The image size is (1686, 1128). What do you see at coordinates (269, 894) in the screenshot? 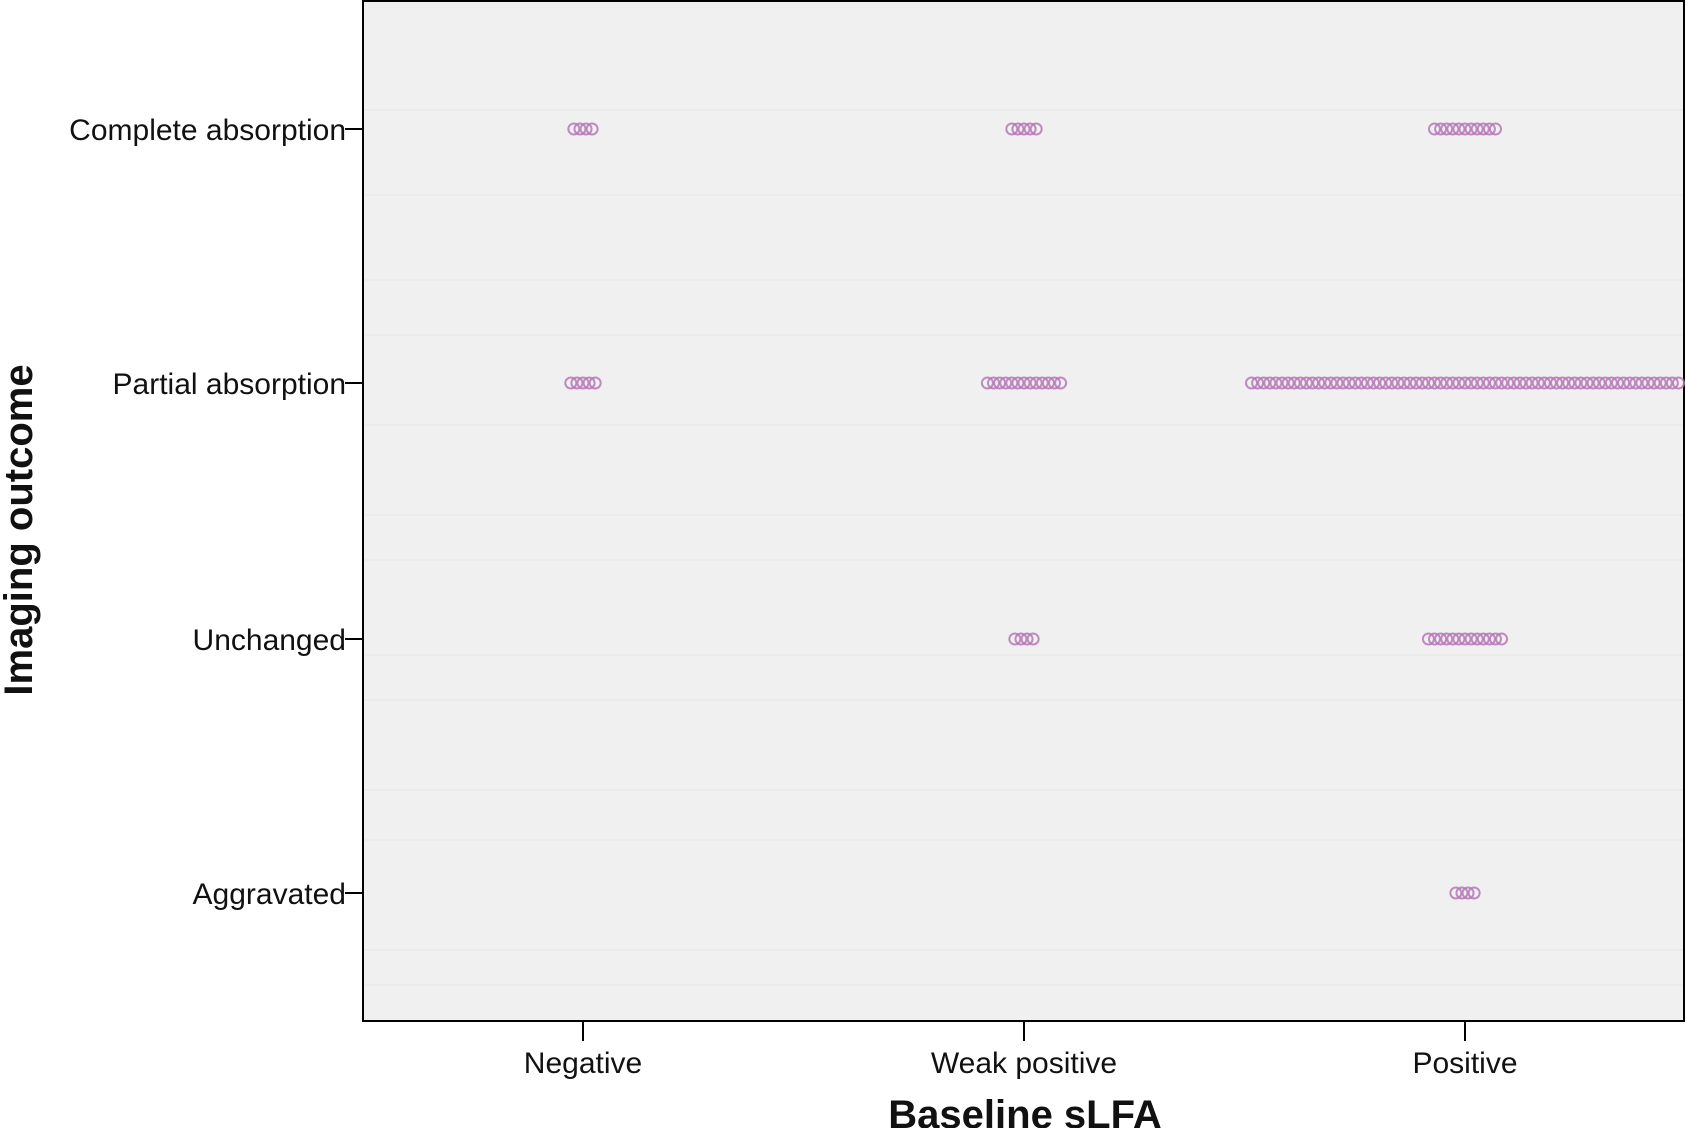
I see `y-tick-label: Aggravated` at bounding box center [269, 894].